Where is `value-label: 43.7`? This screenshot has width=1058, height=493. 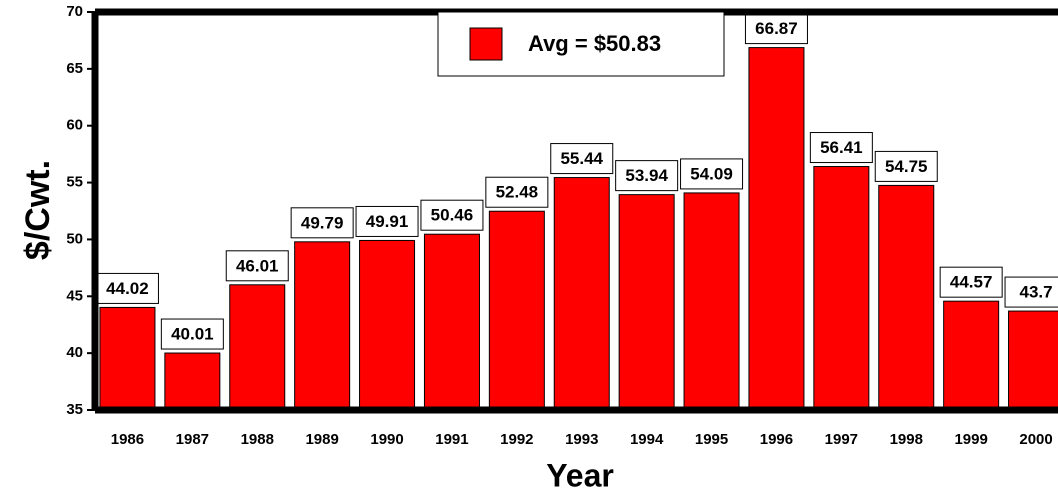
value-label: 43.7 is located at coordinates (1036, 292).